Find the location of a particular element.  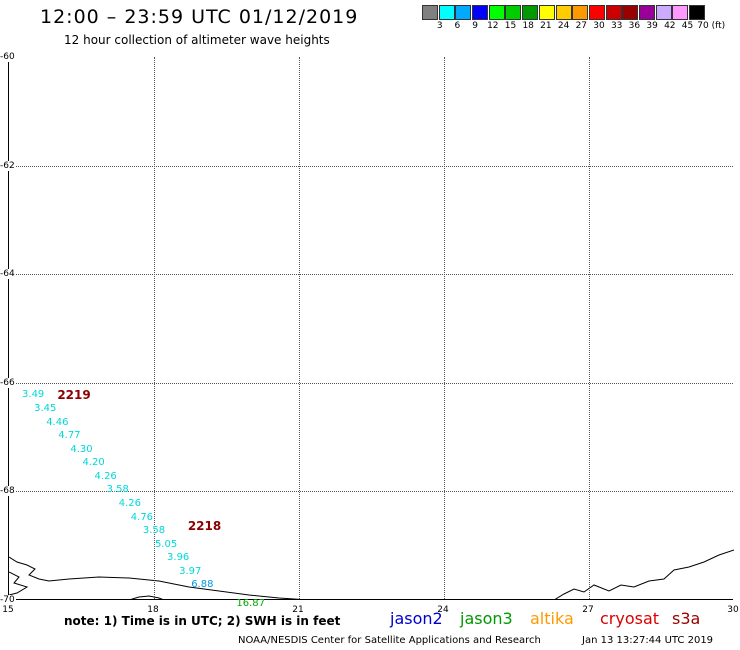

legend-label: 70 (ft) is located at coordinates (711, 26).